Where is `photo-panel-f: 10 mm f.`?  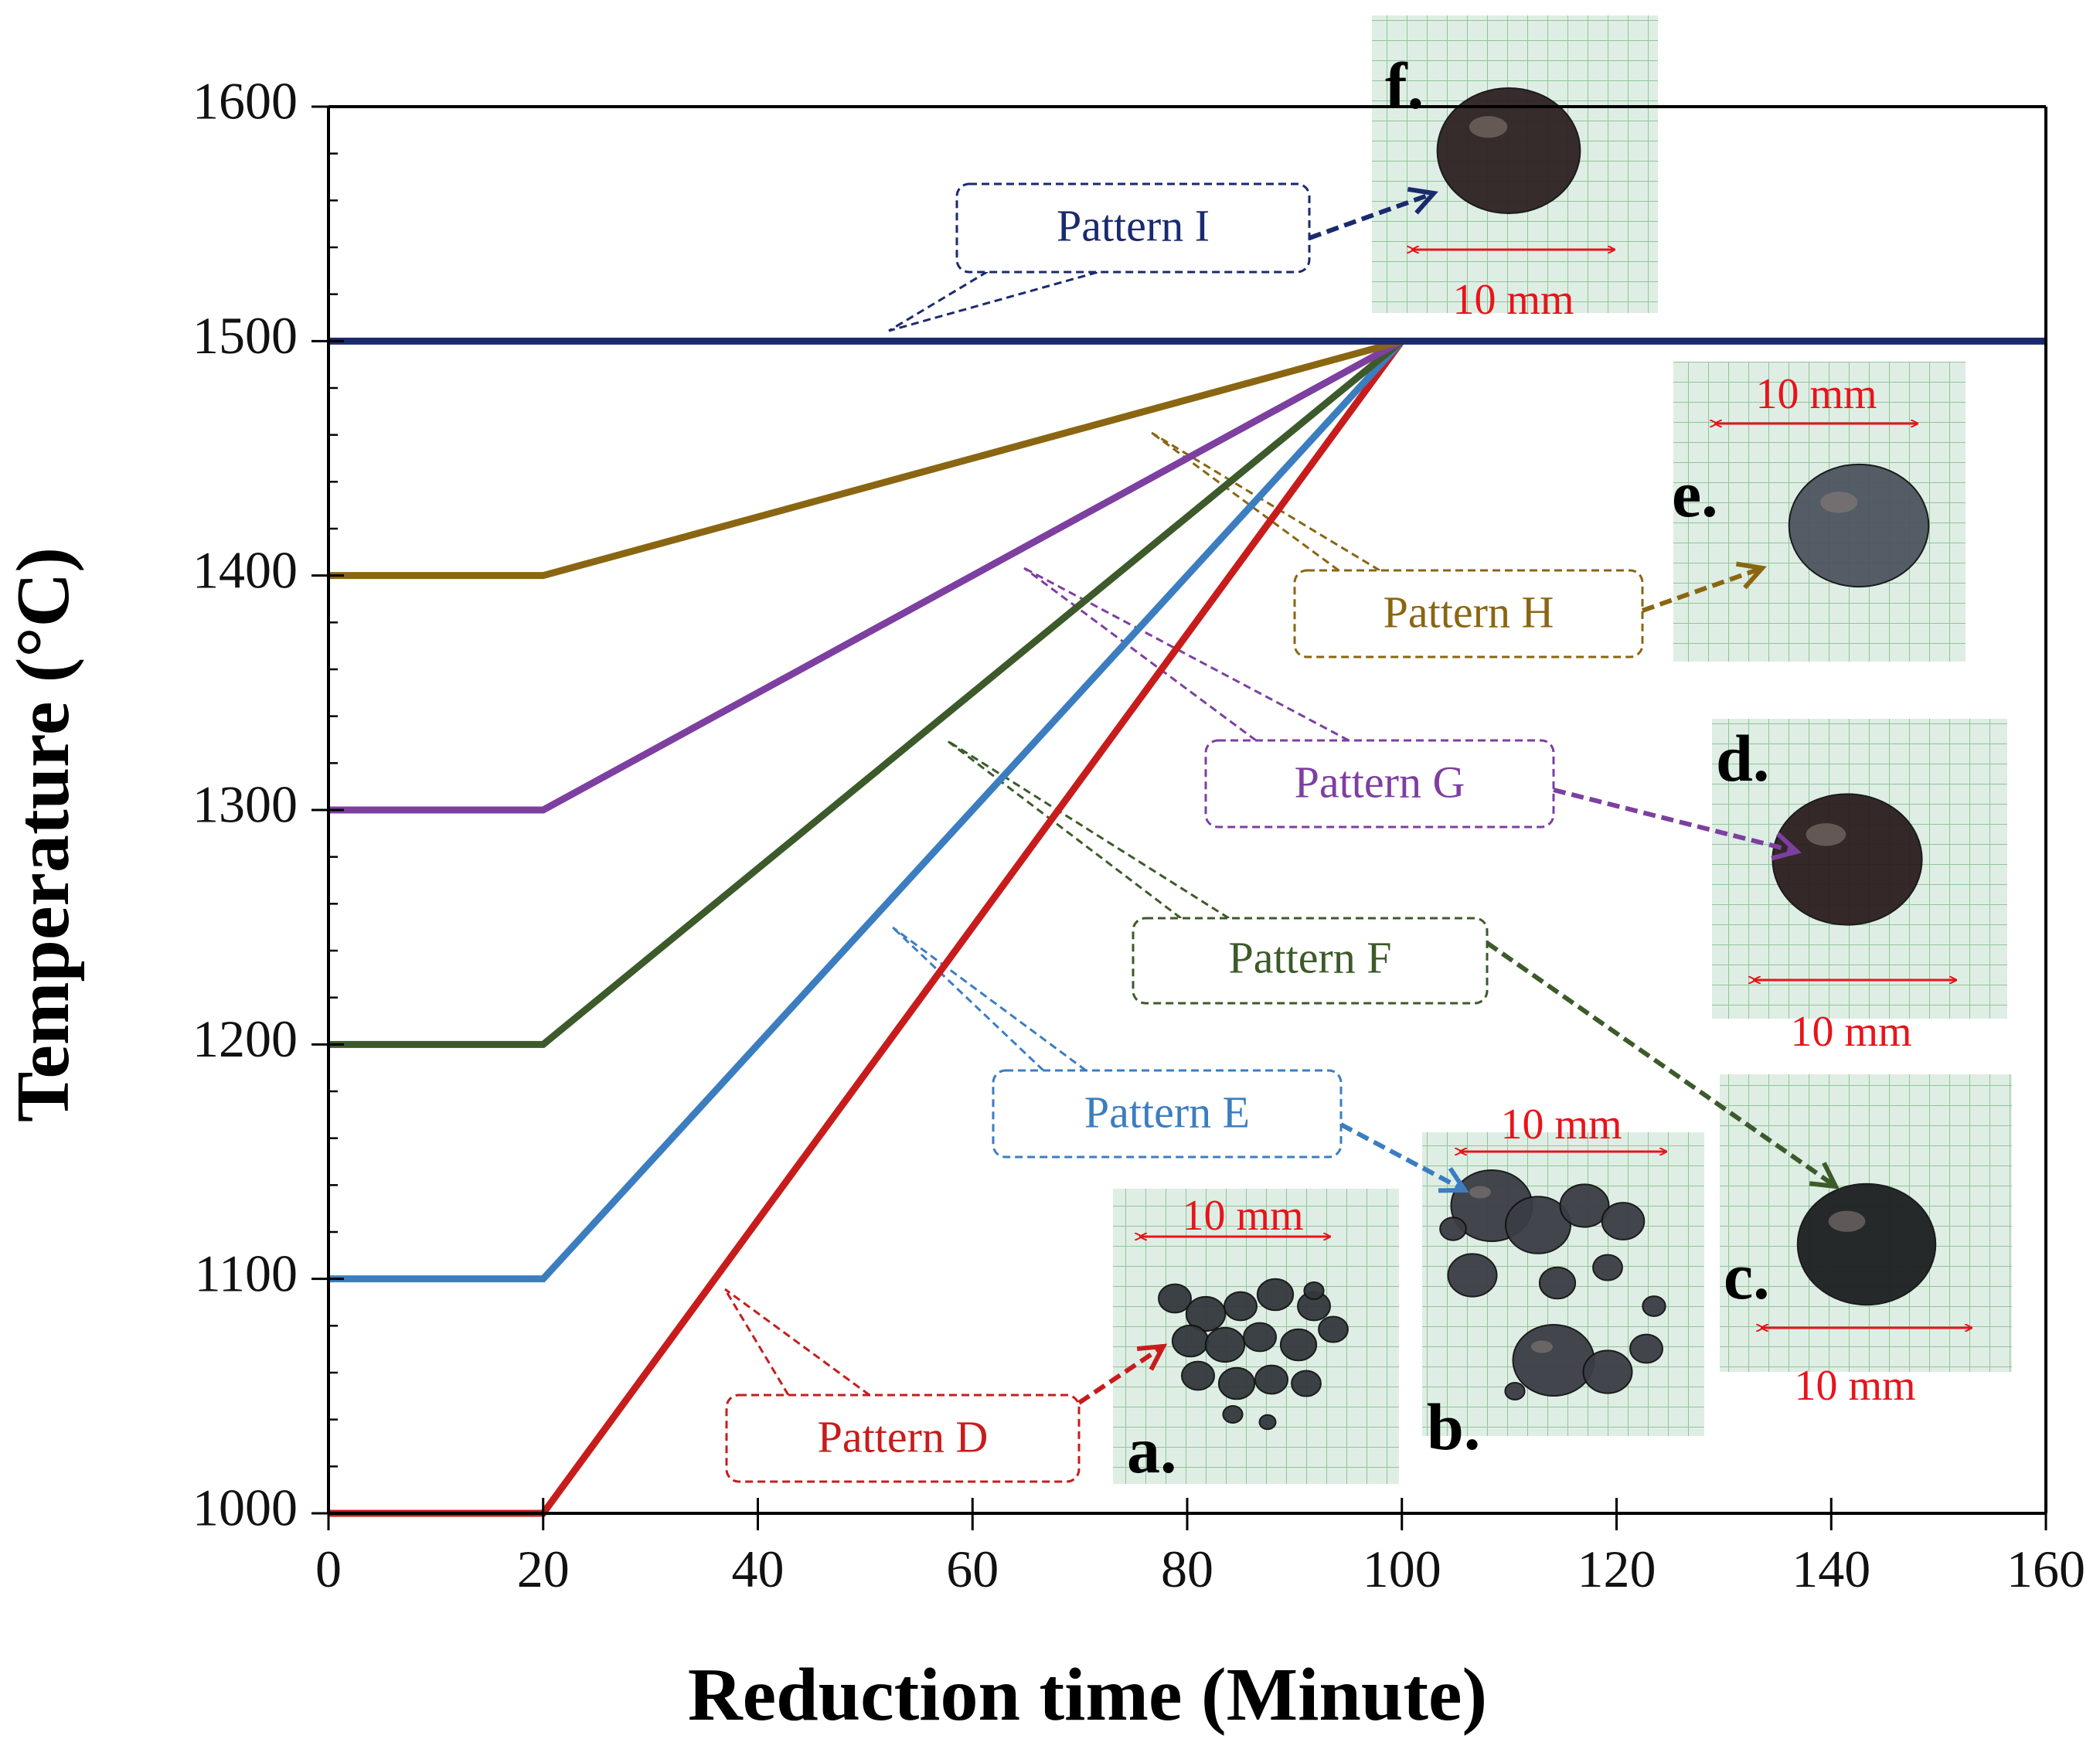 photo-panel-f: 10 mm f. is located at coordinates (1515, 169).